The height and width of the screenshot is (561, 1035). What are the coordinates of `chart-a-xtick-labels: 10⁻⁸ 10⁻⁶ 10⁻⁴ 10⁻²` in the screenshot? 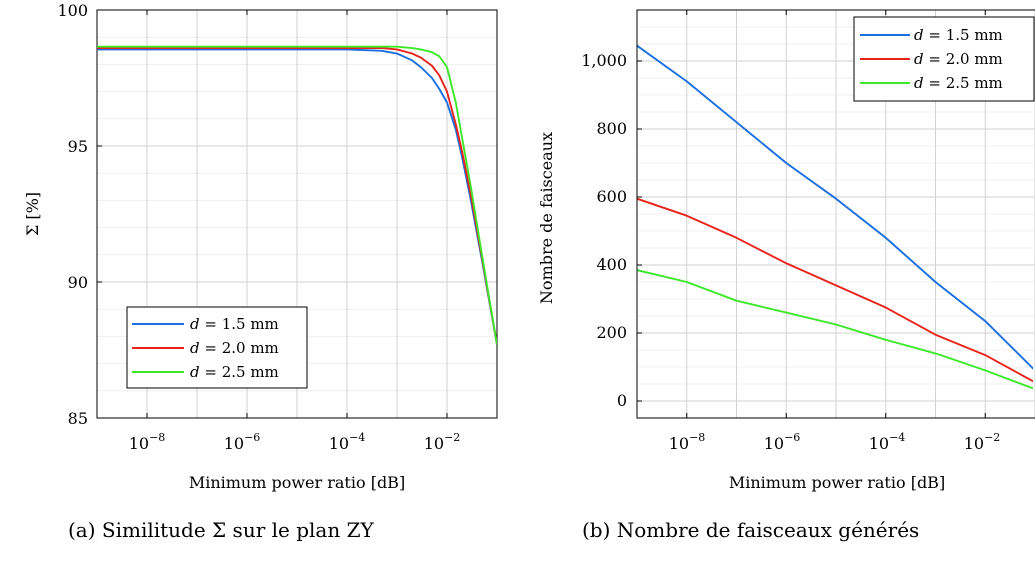 It's located at (295, 442).